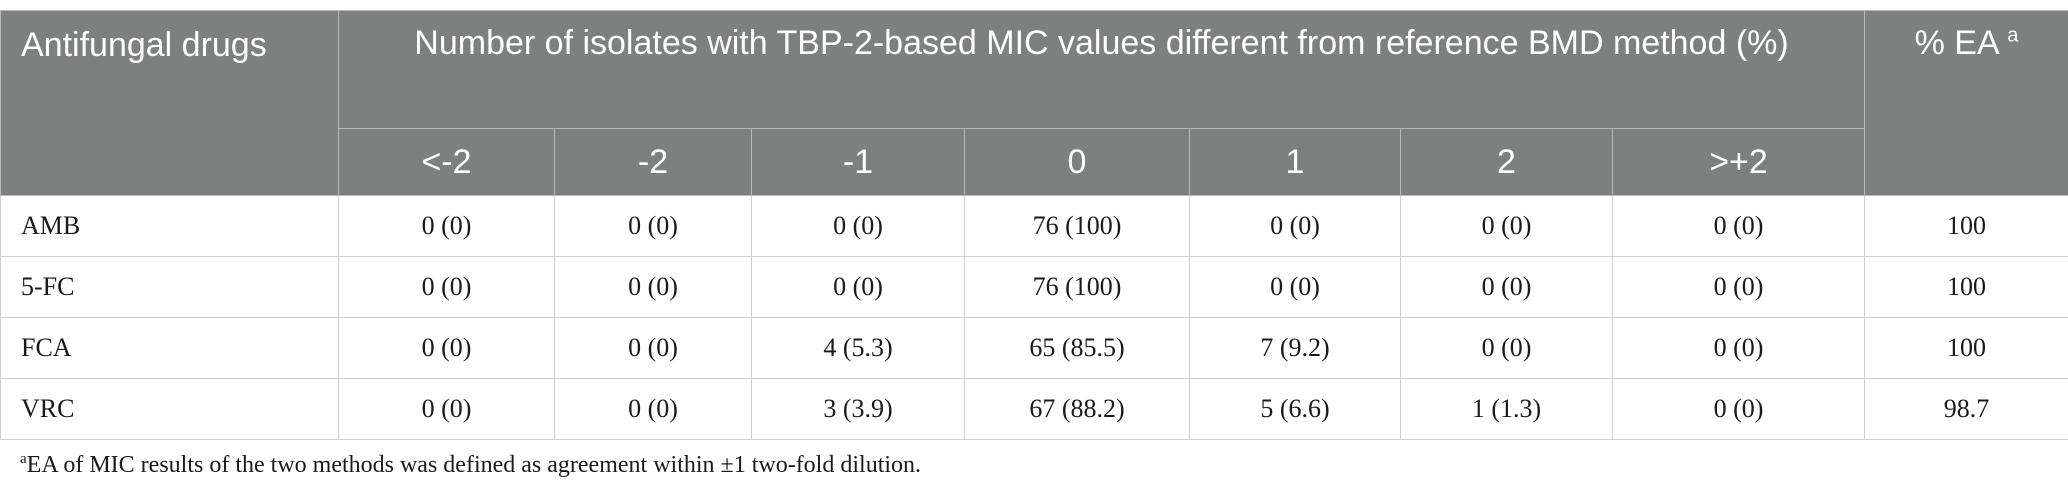  What do you see at coordinates (169, 226) in the screenshot?
I see `drug-name-cell: AMB` at bounding box center [169, 226].